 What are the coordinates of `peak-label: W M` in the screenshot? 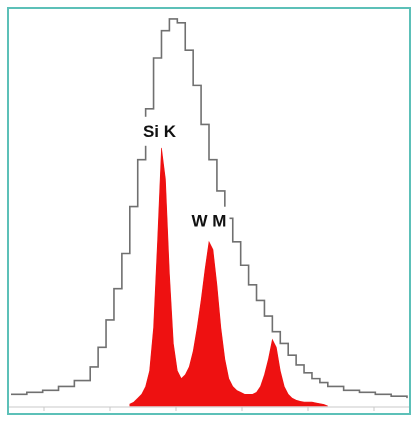 It's located at (209, 221).